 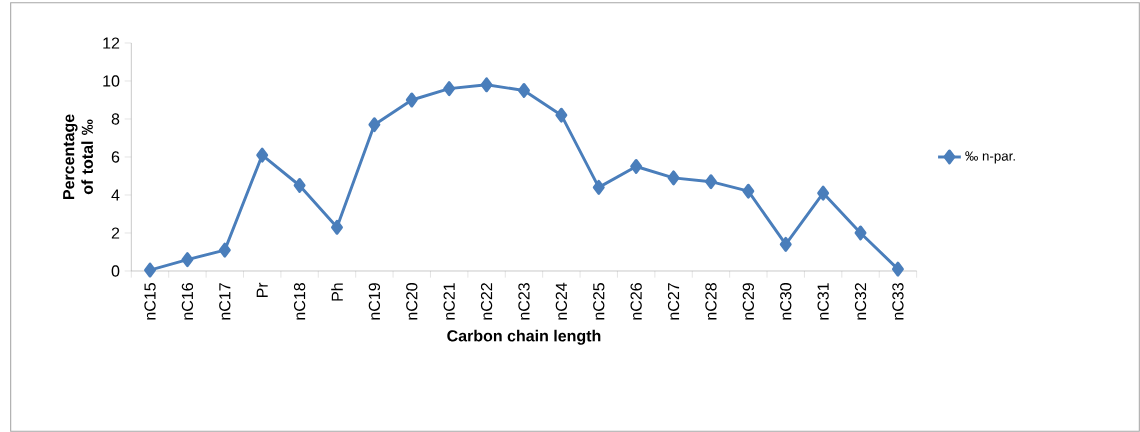 What do you see at coordinates (786, 301) in the screenshot?
I see `x-tick-label: nC30` at bounding box center [786, 301].